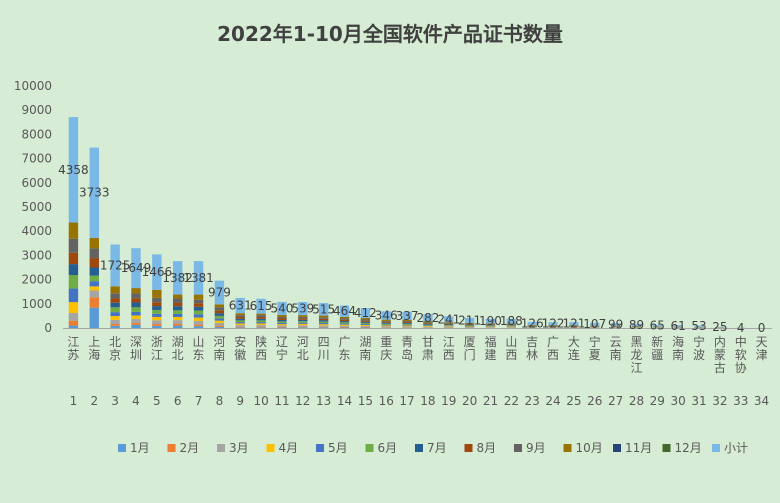 The width and height of the screenshot is (780, 503). I want to click on x-index-label: 32, so click(719, 401).